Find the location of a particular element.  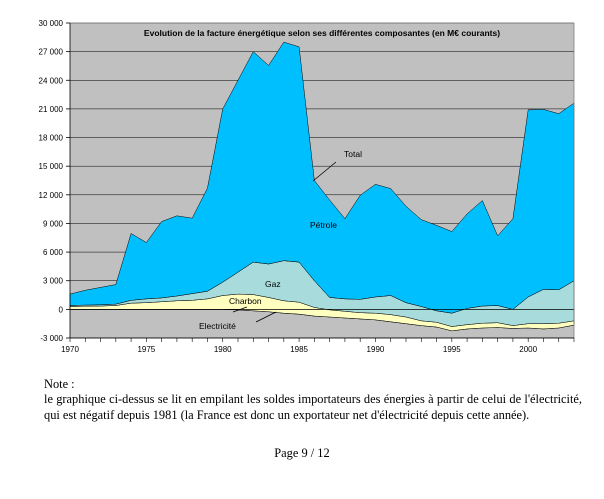

y-tick-label-10: 27 000 is located at coordinates (51, 52).